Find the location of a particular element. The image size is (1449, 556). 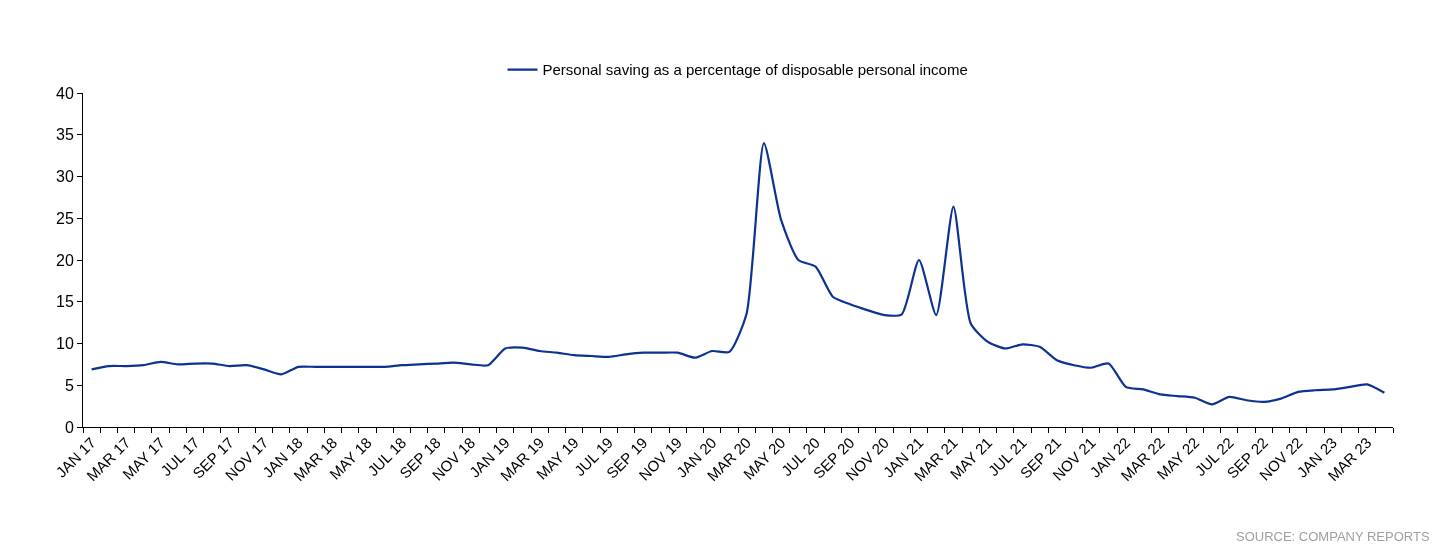

y-tick-label: 40 is located at coordinates (65, 93).